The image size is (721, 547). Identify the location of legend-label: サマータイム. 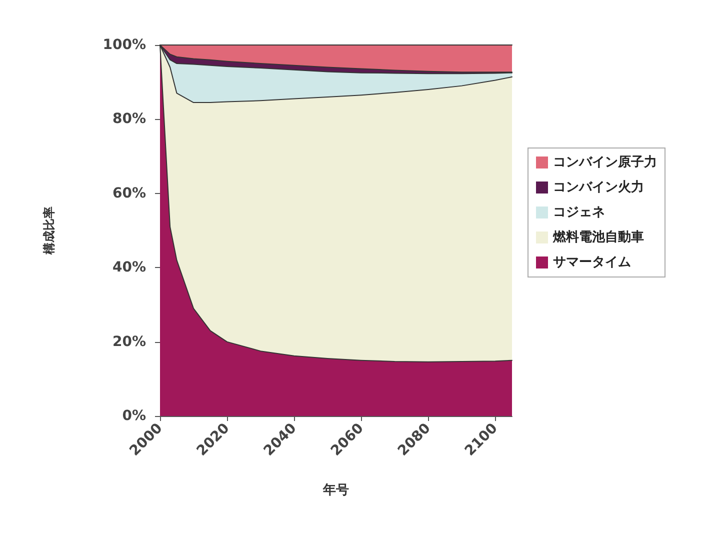
(592, 262).